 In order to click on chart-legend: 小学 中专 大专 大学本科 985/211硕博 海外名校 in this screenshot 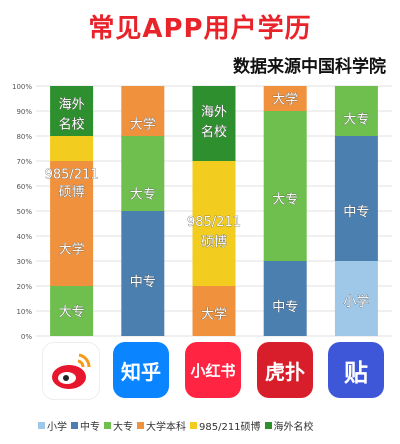, I will do `click(218, 425)`.